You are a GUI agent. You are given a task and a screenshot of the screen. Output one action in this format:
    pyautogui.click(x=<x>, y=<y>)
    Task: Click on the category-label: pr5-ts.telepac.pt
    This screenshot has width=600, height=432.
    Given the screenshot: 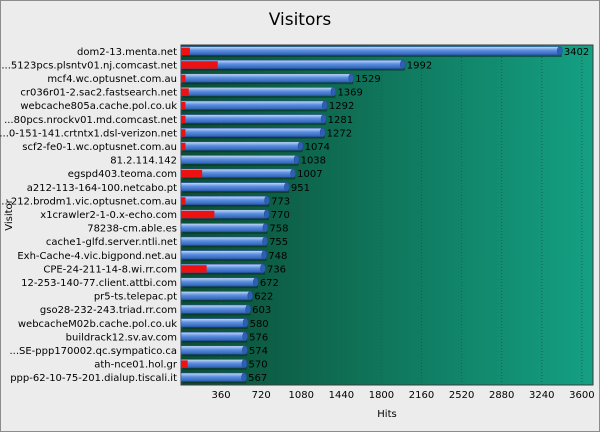 What is the action you would take?
    pyautogui.click(x=135, y=297)
    